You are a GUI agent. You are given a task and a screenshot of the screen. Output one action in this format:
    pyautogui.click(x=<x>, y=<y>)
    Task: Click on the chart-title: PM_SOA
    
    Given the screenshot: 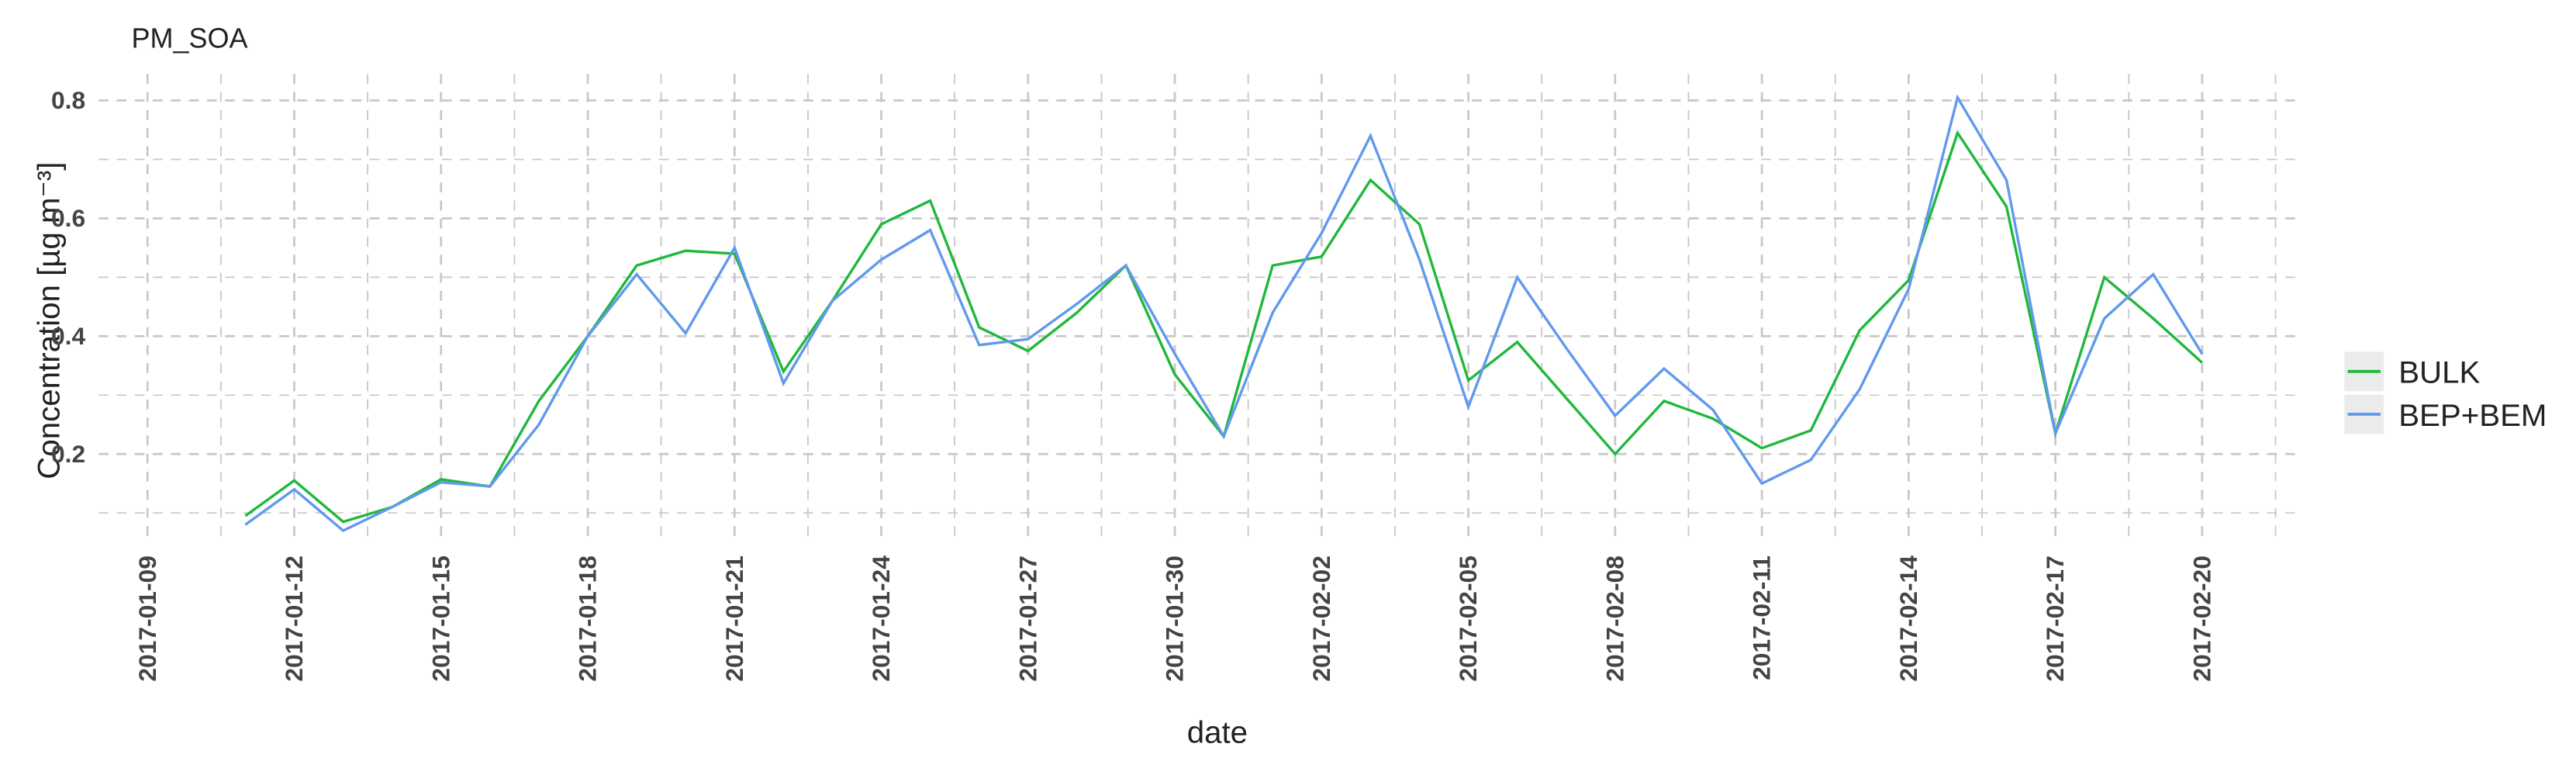 What is the action you would take?
    pyautogui.click(x=189, y=38)
    